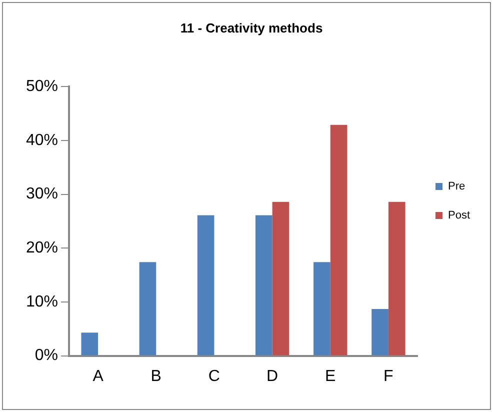  I want to click on x-tick-label: A, so click(98, 376).